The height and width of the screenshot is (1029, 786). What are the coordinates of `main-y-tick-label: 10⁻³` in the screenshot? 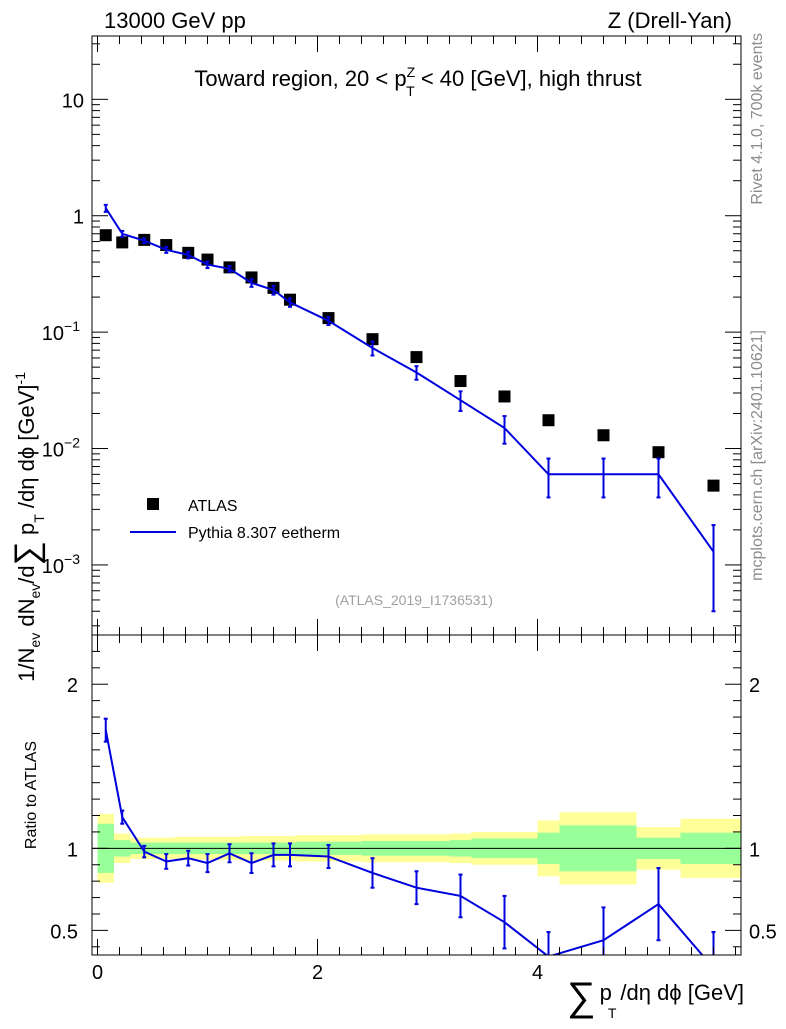 It's located at (61, 564).